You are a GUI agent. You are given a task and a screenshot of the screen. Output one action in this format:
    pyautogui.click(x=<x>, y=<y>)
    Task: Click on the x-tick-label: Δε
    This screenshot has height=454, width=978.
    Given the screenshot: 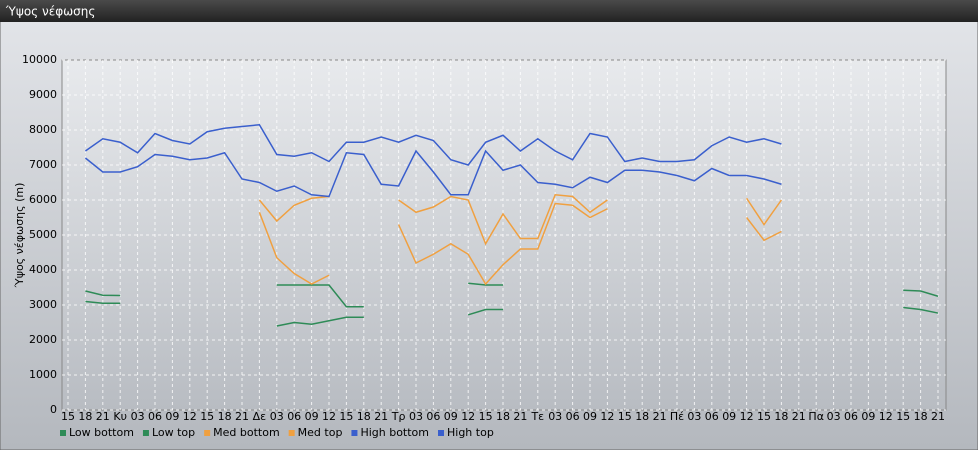 What is the action you would take?
    pyautogui.click(x=260, y=416)
    